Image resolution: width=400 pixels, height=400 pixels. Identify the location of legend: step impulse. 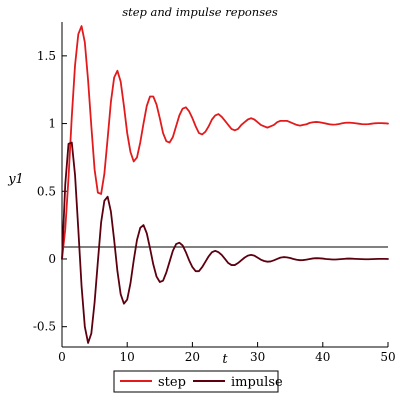
(198, 381).